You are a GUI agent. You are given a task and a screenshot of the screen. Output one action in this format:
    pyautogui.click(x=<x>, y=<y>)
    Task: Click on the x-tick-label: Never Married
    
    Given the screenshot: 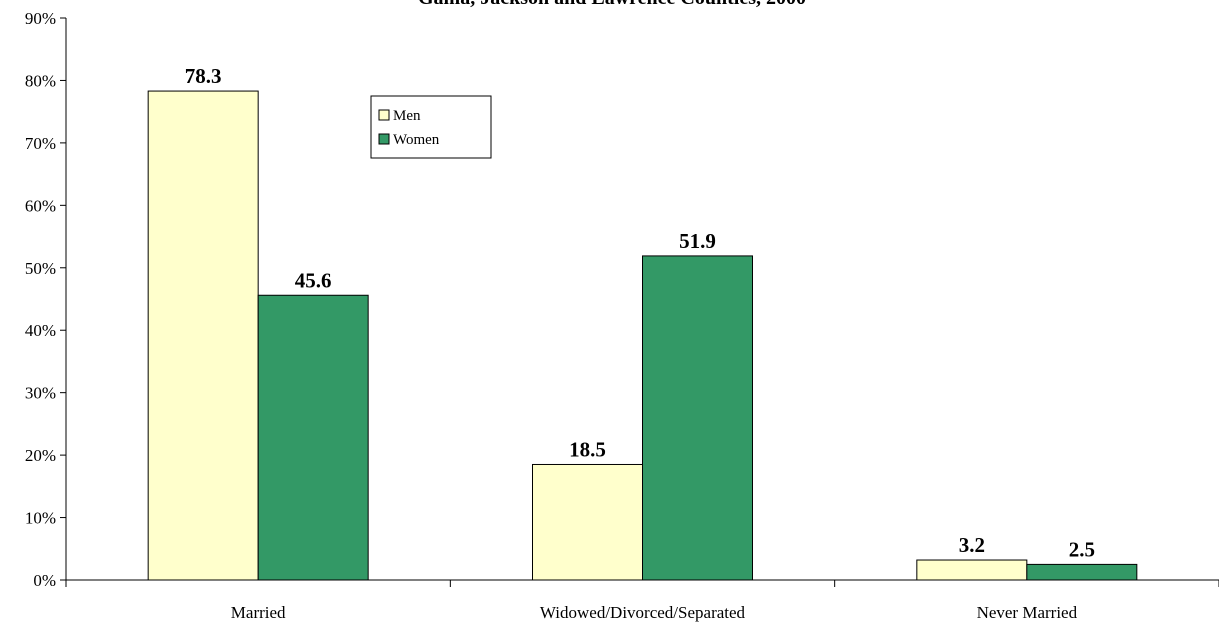 What is the action you would take?
    pyautogui.click(x=1027, y=612)
    